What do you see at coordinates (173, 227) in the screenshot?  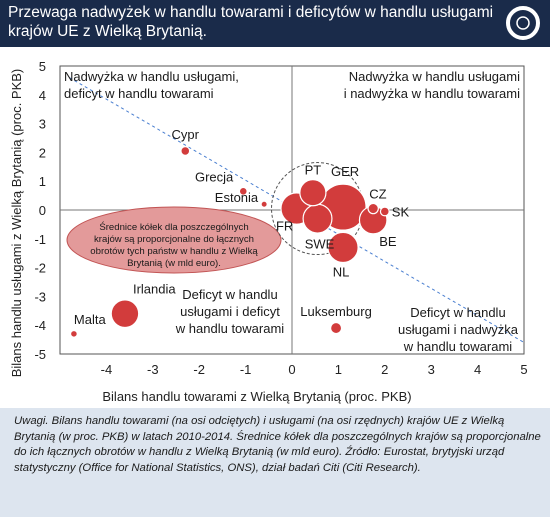 I see `size-note-text: Średnice kółek dla poszczególnych` at bounding box center [173, 227].